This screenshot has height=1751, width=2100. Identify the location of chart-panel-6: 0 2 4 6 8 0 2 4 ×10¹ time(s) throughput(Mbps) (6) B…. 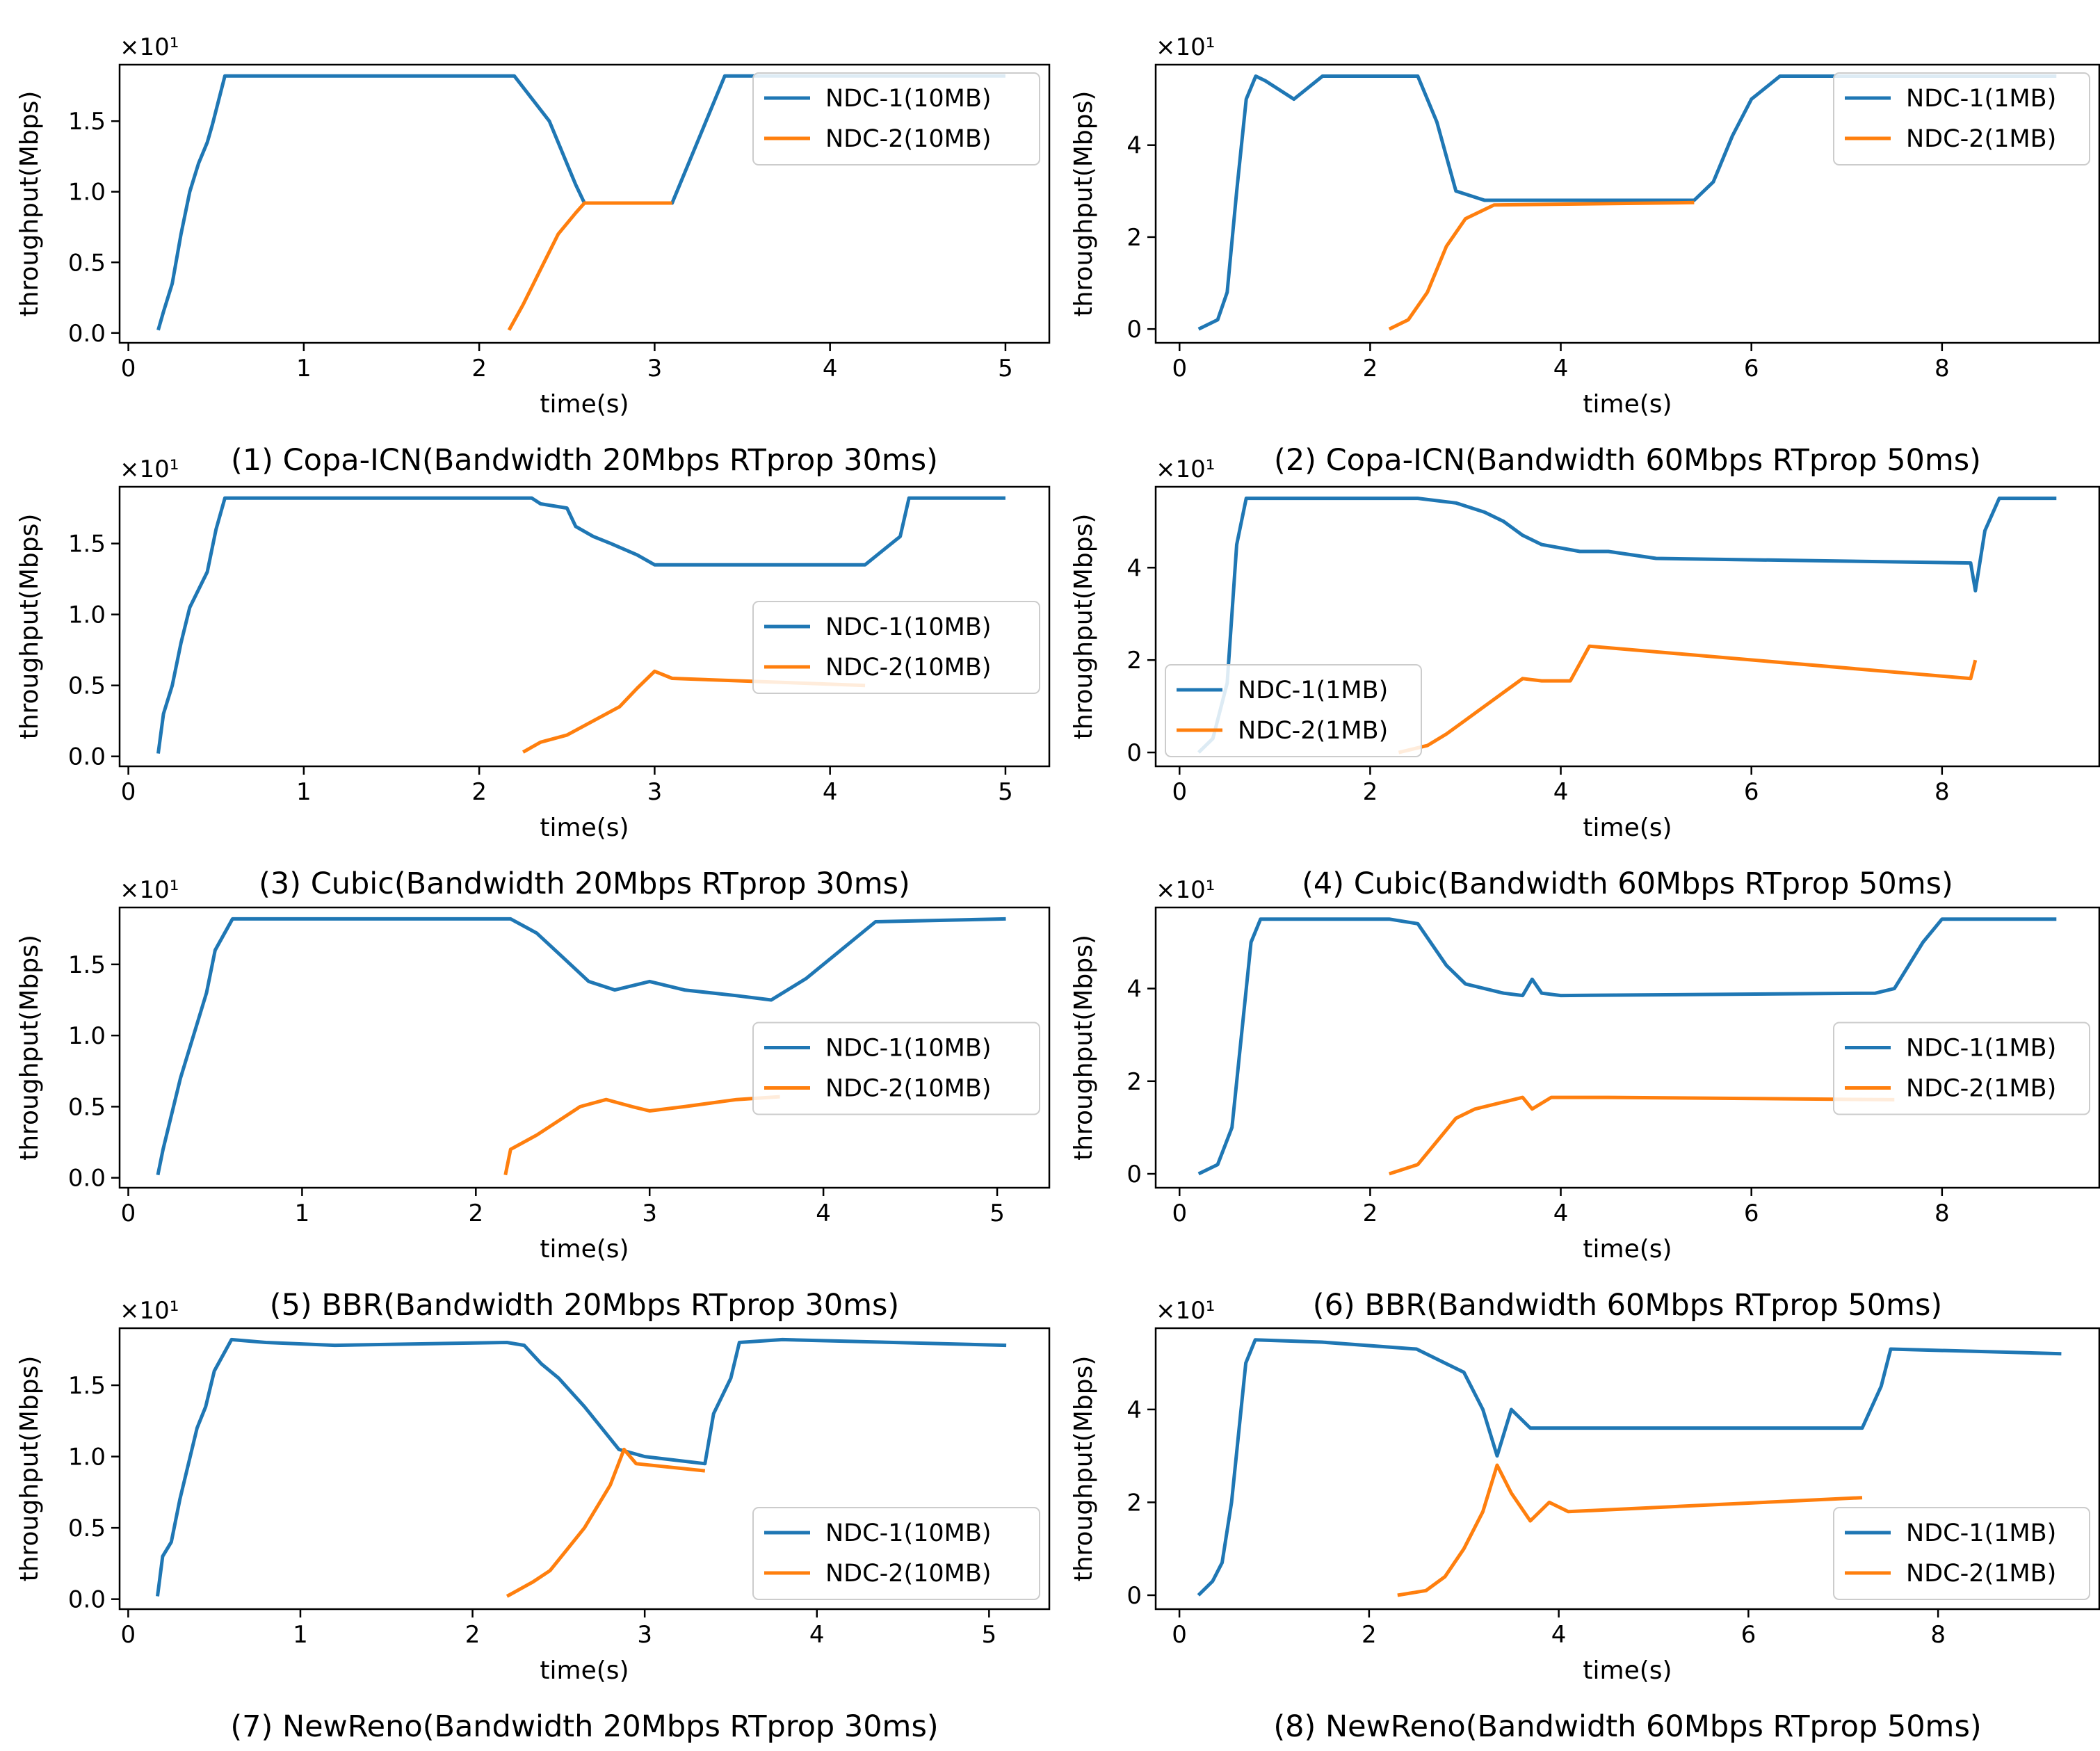
(1584, 1100).